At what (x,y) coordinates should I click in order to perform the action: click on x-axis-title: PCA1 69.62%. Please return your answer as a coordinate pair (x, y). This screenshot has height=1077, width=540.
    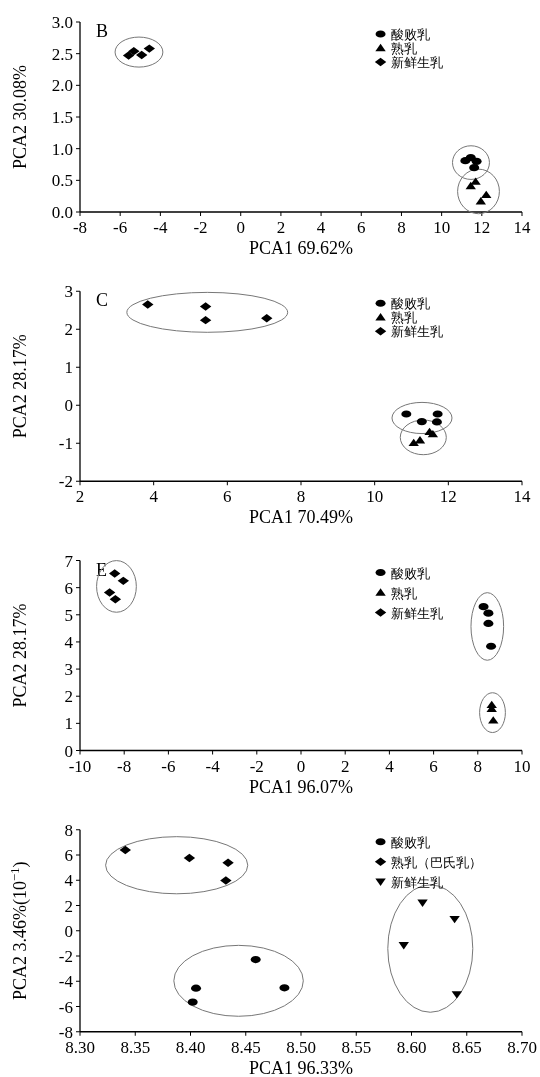
    Looking at the image, I should click on (301, 248).